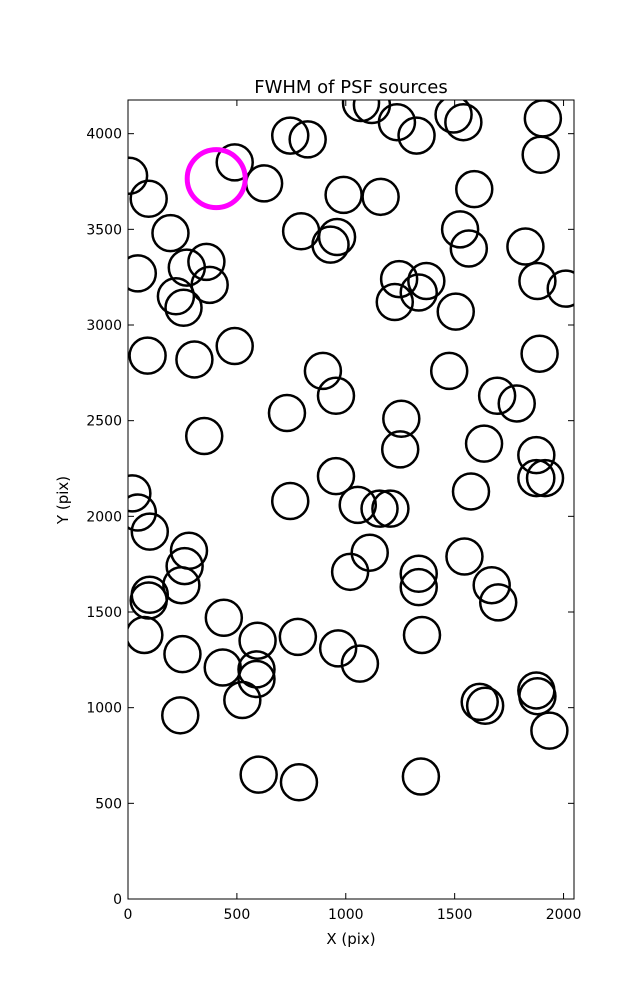 The image size is (637, 1000). I want to click on x-tick-label: 1000, so click(346, 915).